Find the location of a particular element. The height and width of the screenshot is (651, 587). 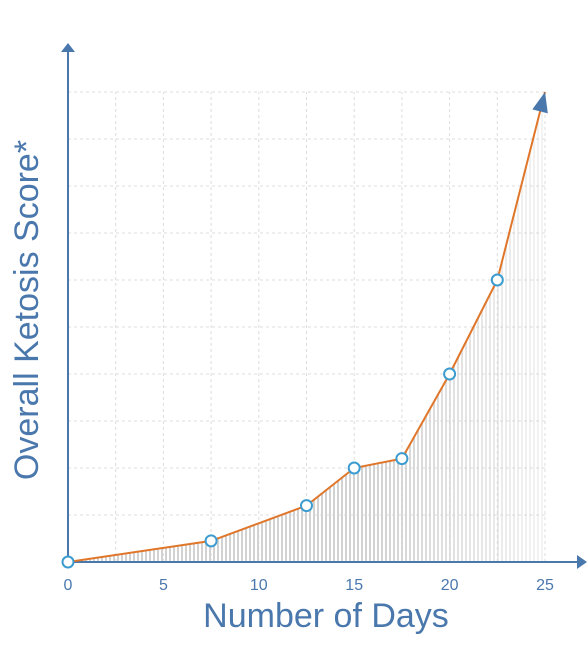

x-tick-label: 0 is located at coordinates (68, 585).